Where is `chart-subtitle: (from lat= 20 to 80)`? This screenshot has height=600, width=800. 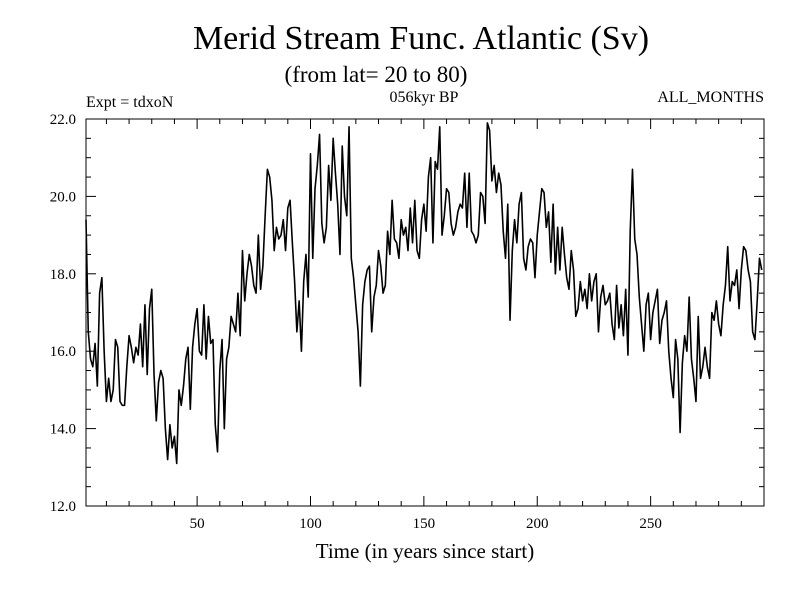
chart-subtitle: (from lat= 20 to 80) is located at coordinates (376, 74).